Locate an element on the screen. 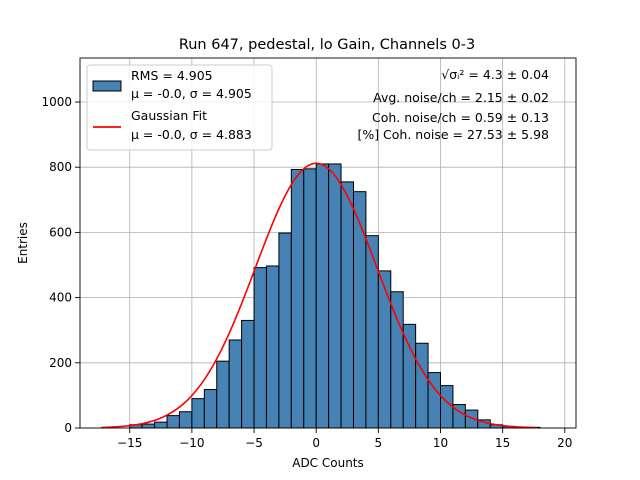 This screenshot has height=480, width=640. x-tick-label: 5 is located at coordinates (379, 443).